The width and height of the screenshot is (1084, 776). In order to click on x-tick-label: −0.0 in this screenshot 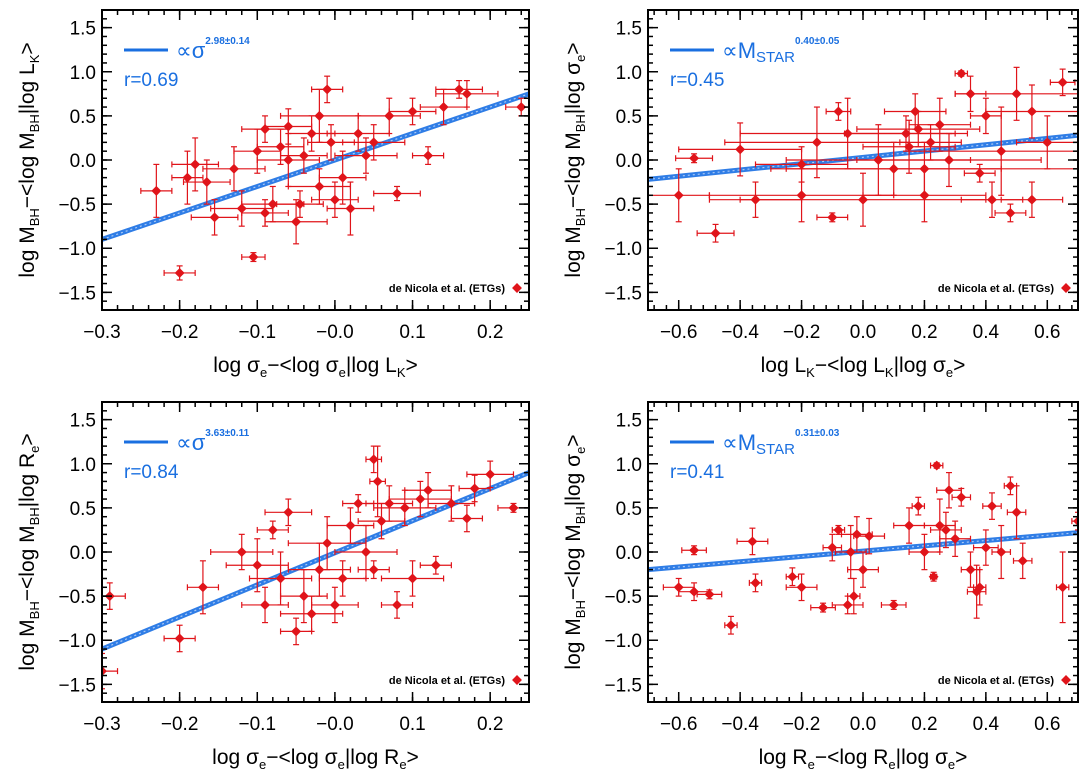, I will do `click(335, 724)`.